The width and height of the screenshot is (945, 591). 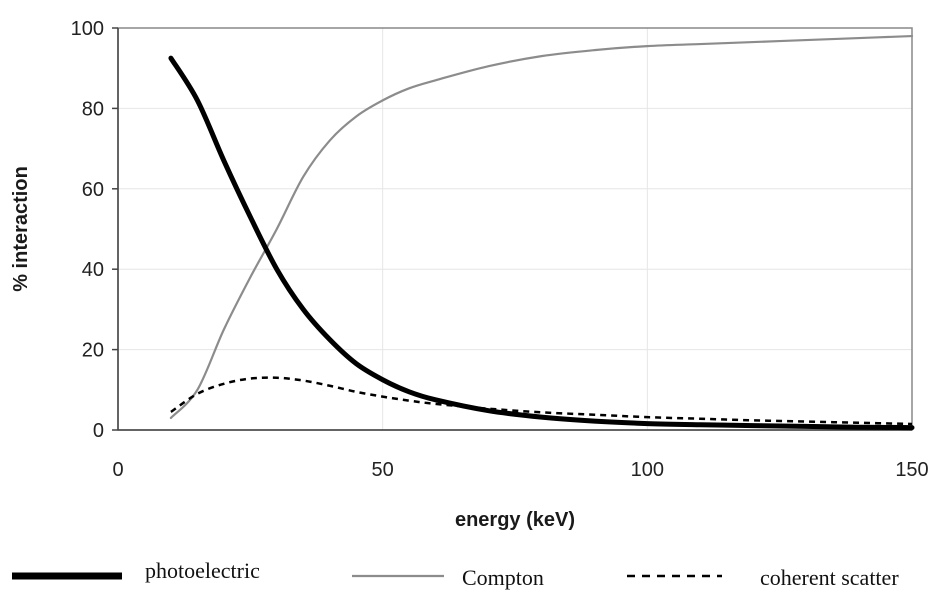 I want to click on y-tick-label: 20, so click(x=93, y=351).